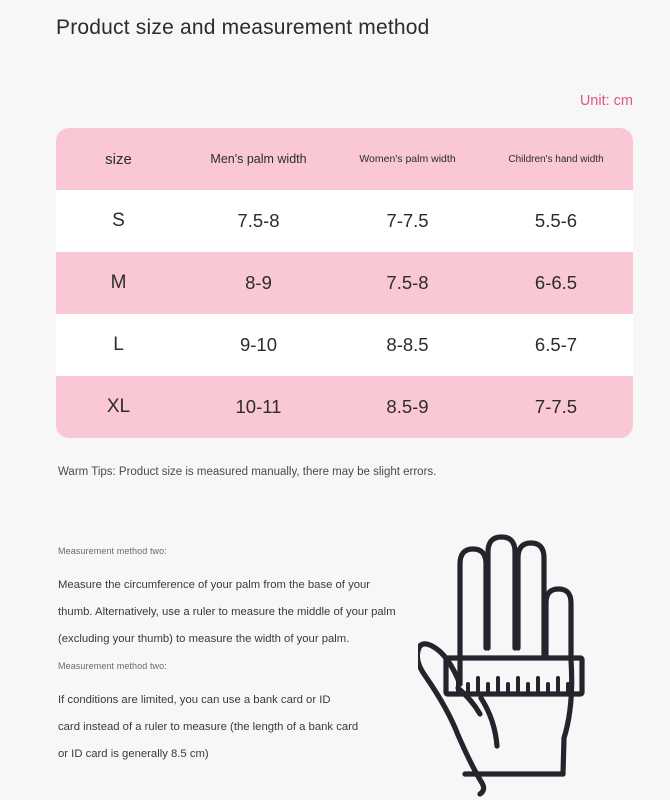 The image size is (670, 800). What do you see at coordinates (473, 604) in the screenshot?
I see `finger-index` at bounding box center [473, 604].